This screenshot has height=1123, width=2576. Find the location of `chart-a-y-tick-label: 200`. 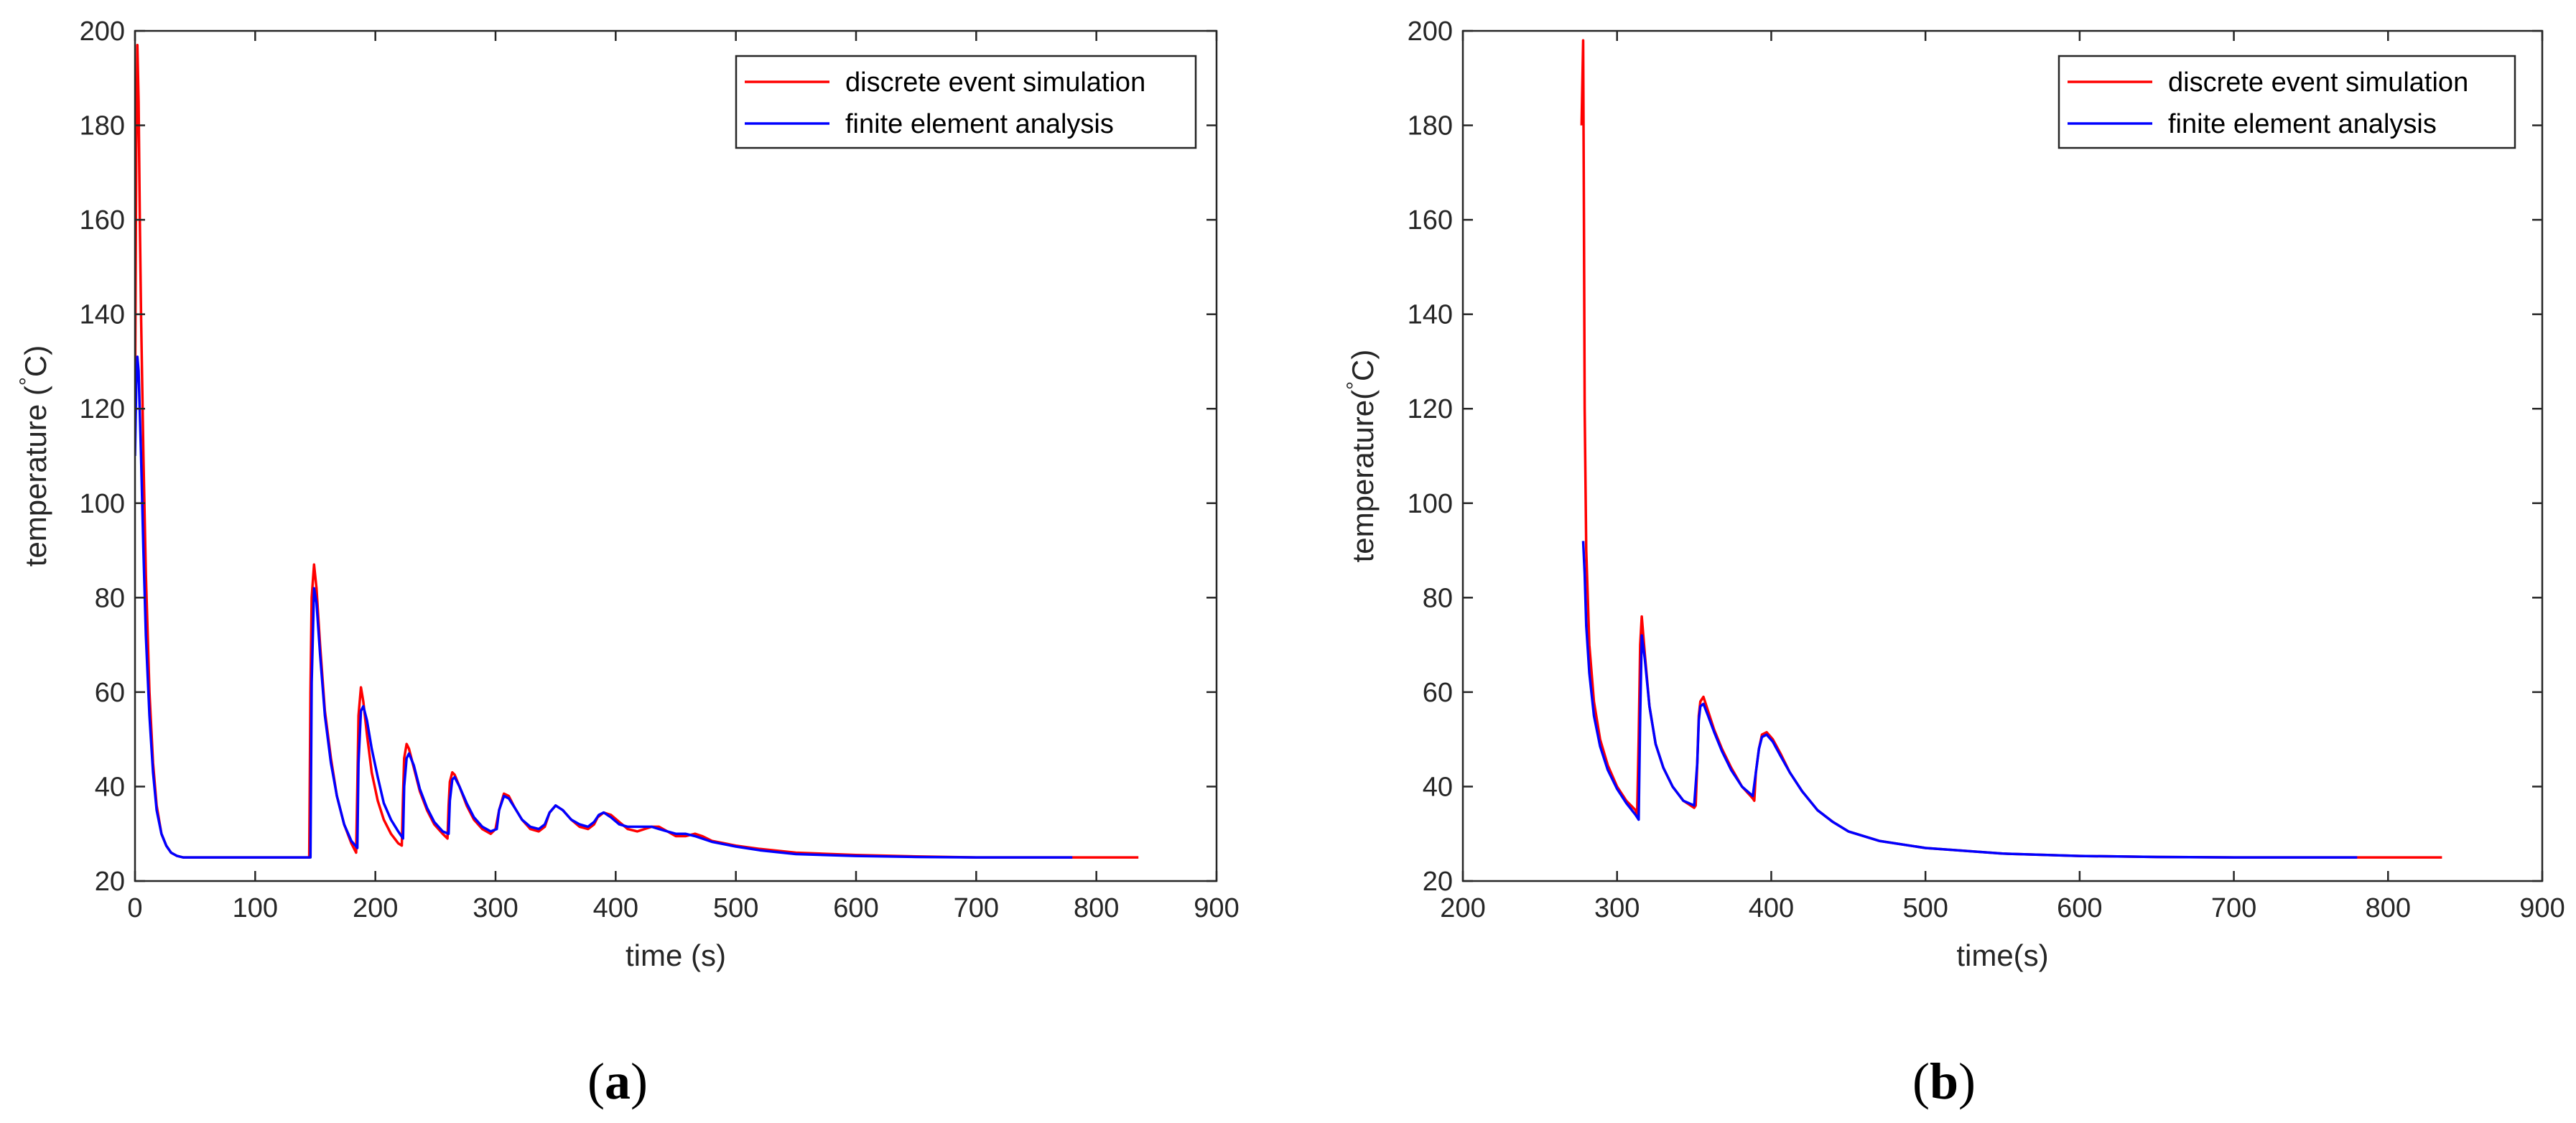

chart-a-y-tick-label: 200 is located at coordinates (102, 32).